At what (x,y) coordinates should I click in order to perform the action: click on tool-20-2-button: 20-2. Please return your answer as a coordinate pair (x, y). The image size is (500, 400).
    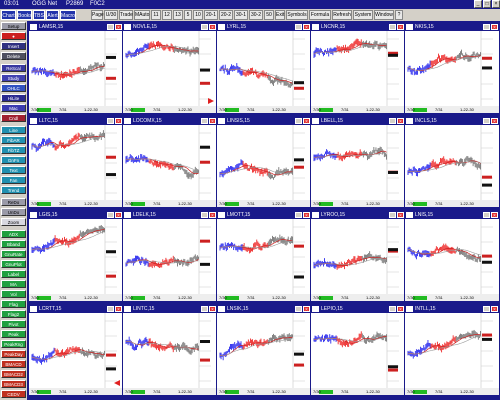
    Looking at the image, I should click on (226, 15).